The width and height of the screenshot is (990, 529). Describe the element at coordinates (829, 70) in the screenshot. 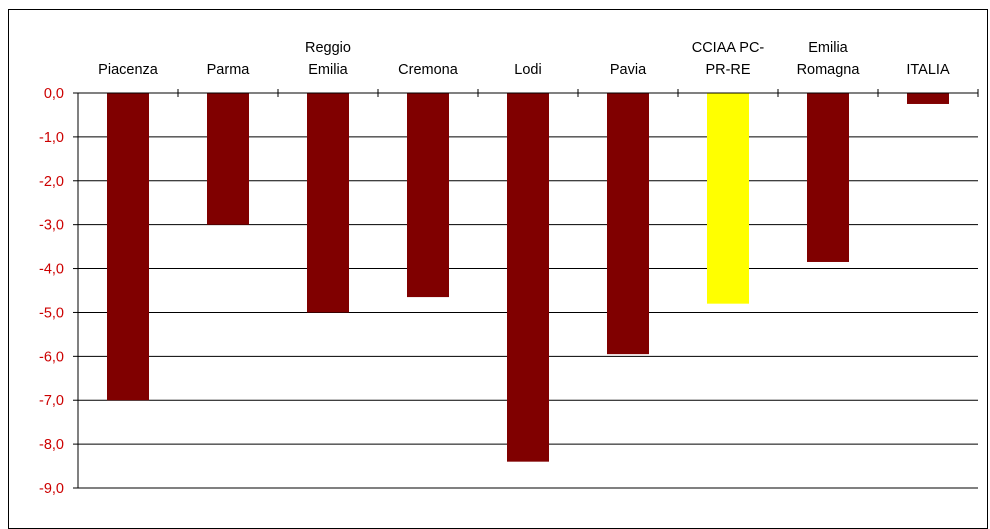

I see `category-label: Romagna` at that location.